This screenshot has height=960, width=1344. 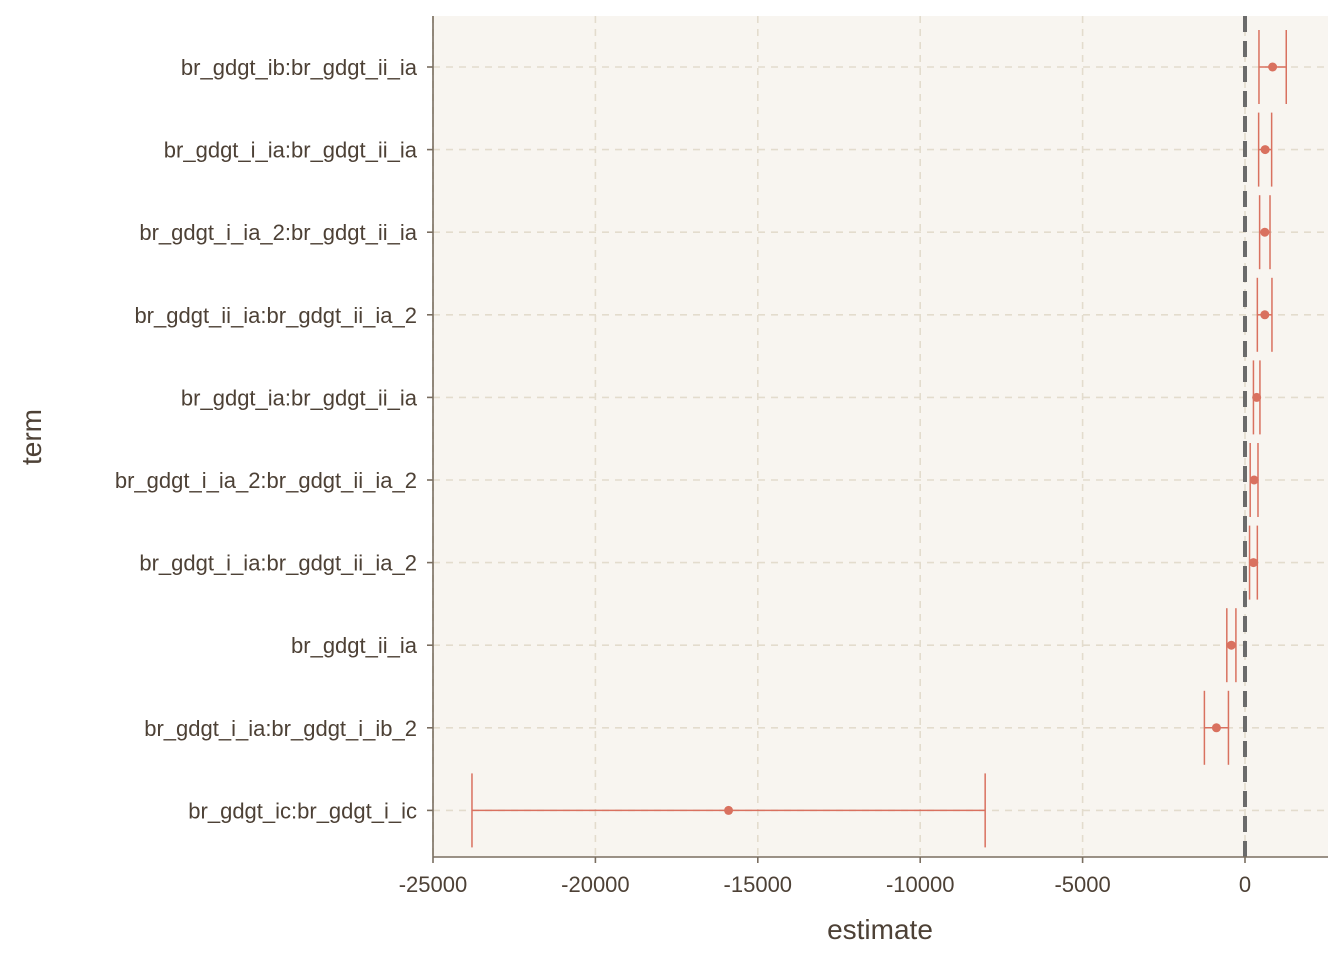 I want to click on y-axis-title: term, so click(x=31, y=437).